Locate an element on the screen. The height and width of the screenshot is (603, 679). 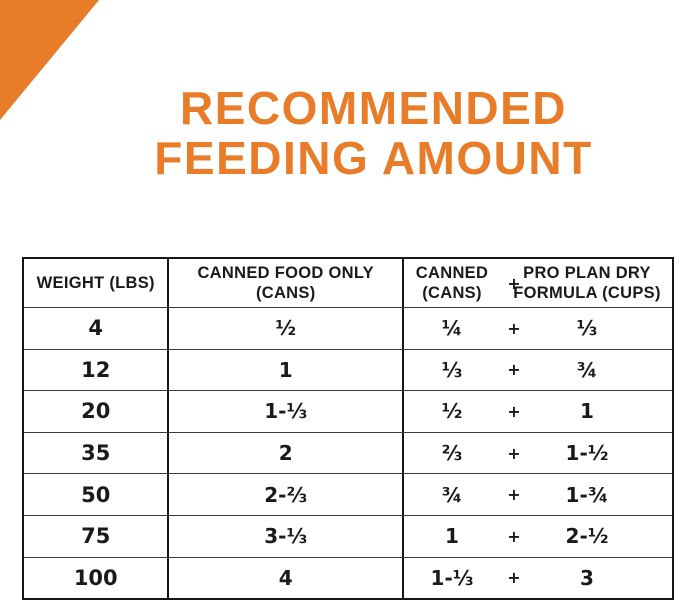
canned-only-value: 4 is located at coordinates (285, 577).